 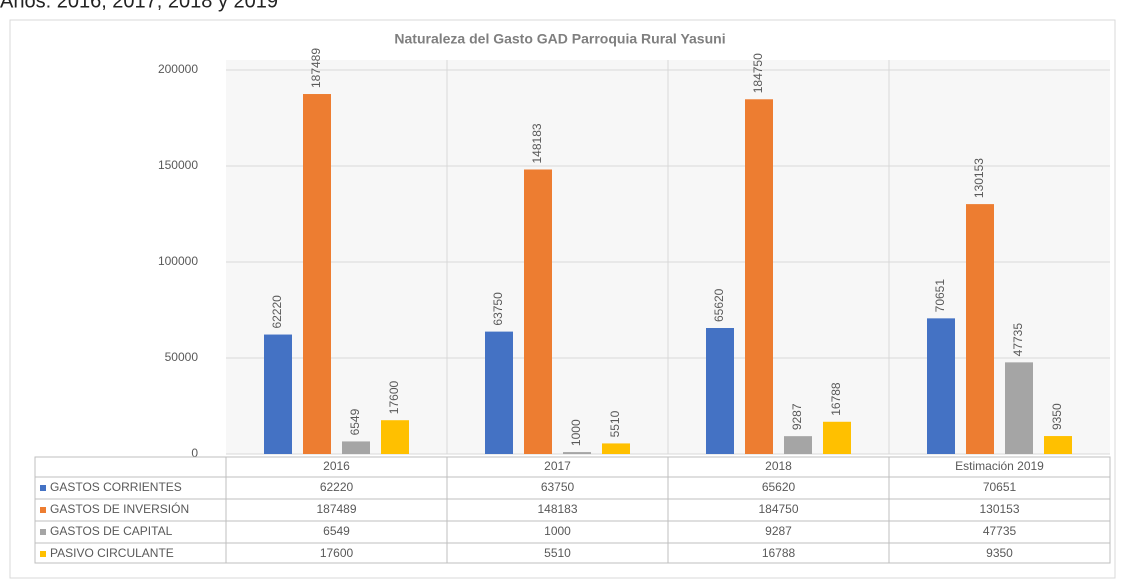 What do you see at coordinates (316, 68) in the screenshot?
I see `data-label: 187489` at bounding box center [316, 68].